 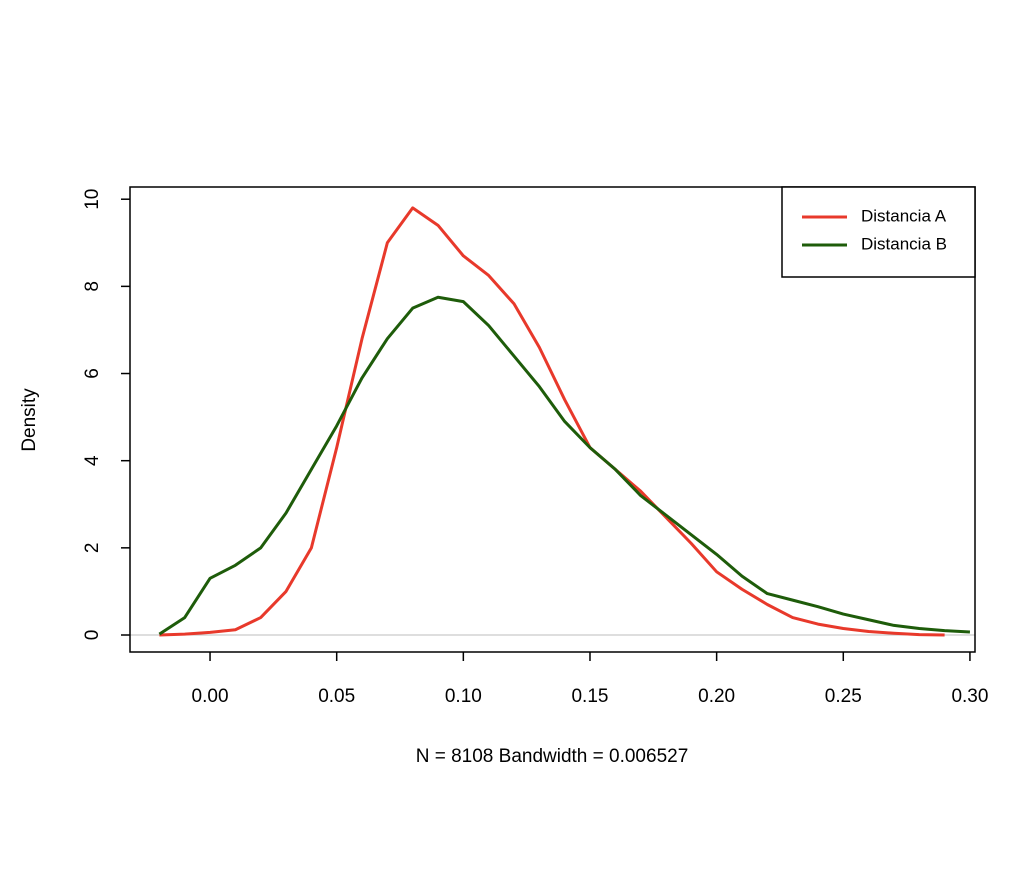 I want to click on y-tick-label: 6, so click(x=92, y=373).